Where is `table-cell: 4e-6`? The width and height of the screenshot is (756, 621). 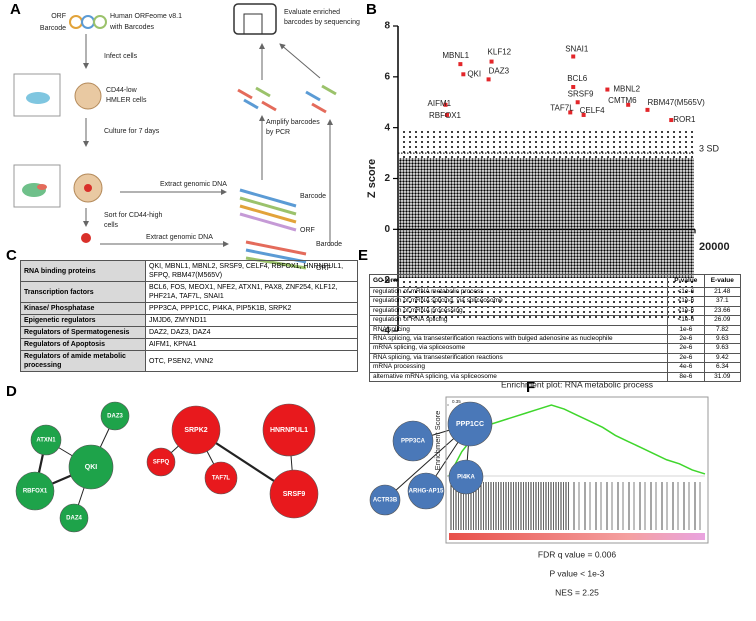 table-cell: 4e-6 is located at coordinates (686, 367).